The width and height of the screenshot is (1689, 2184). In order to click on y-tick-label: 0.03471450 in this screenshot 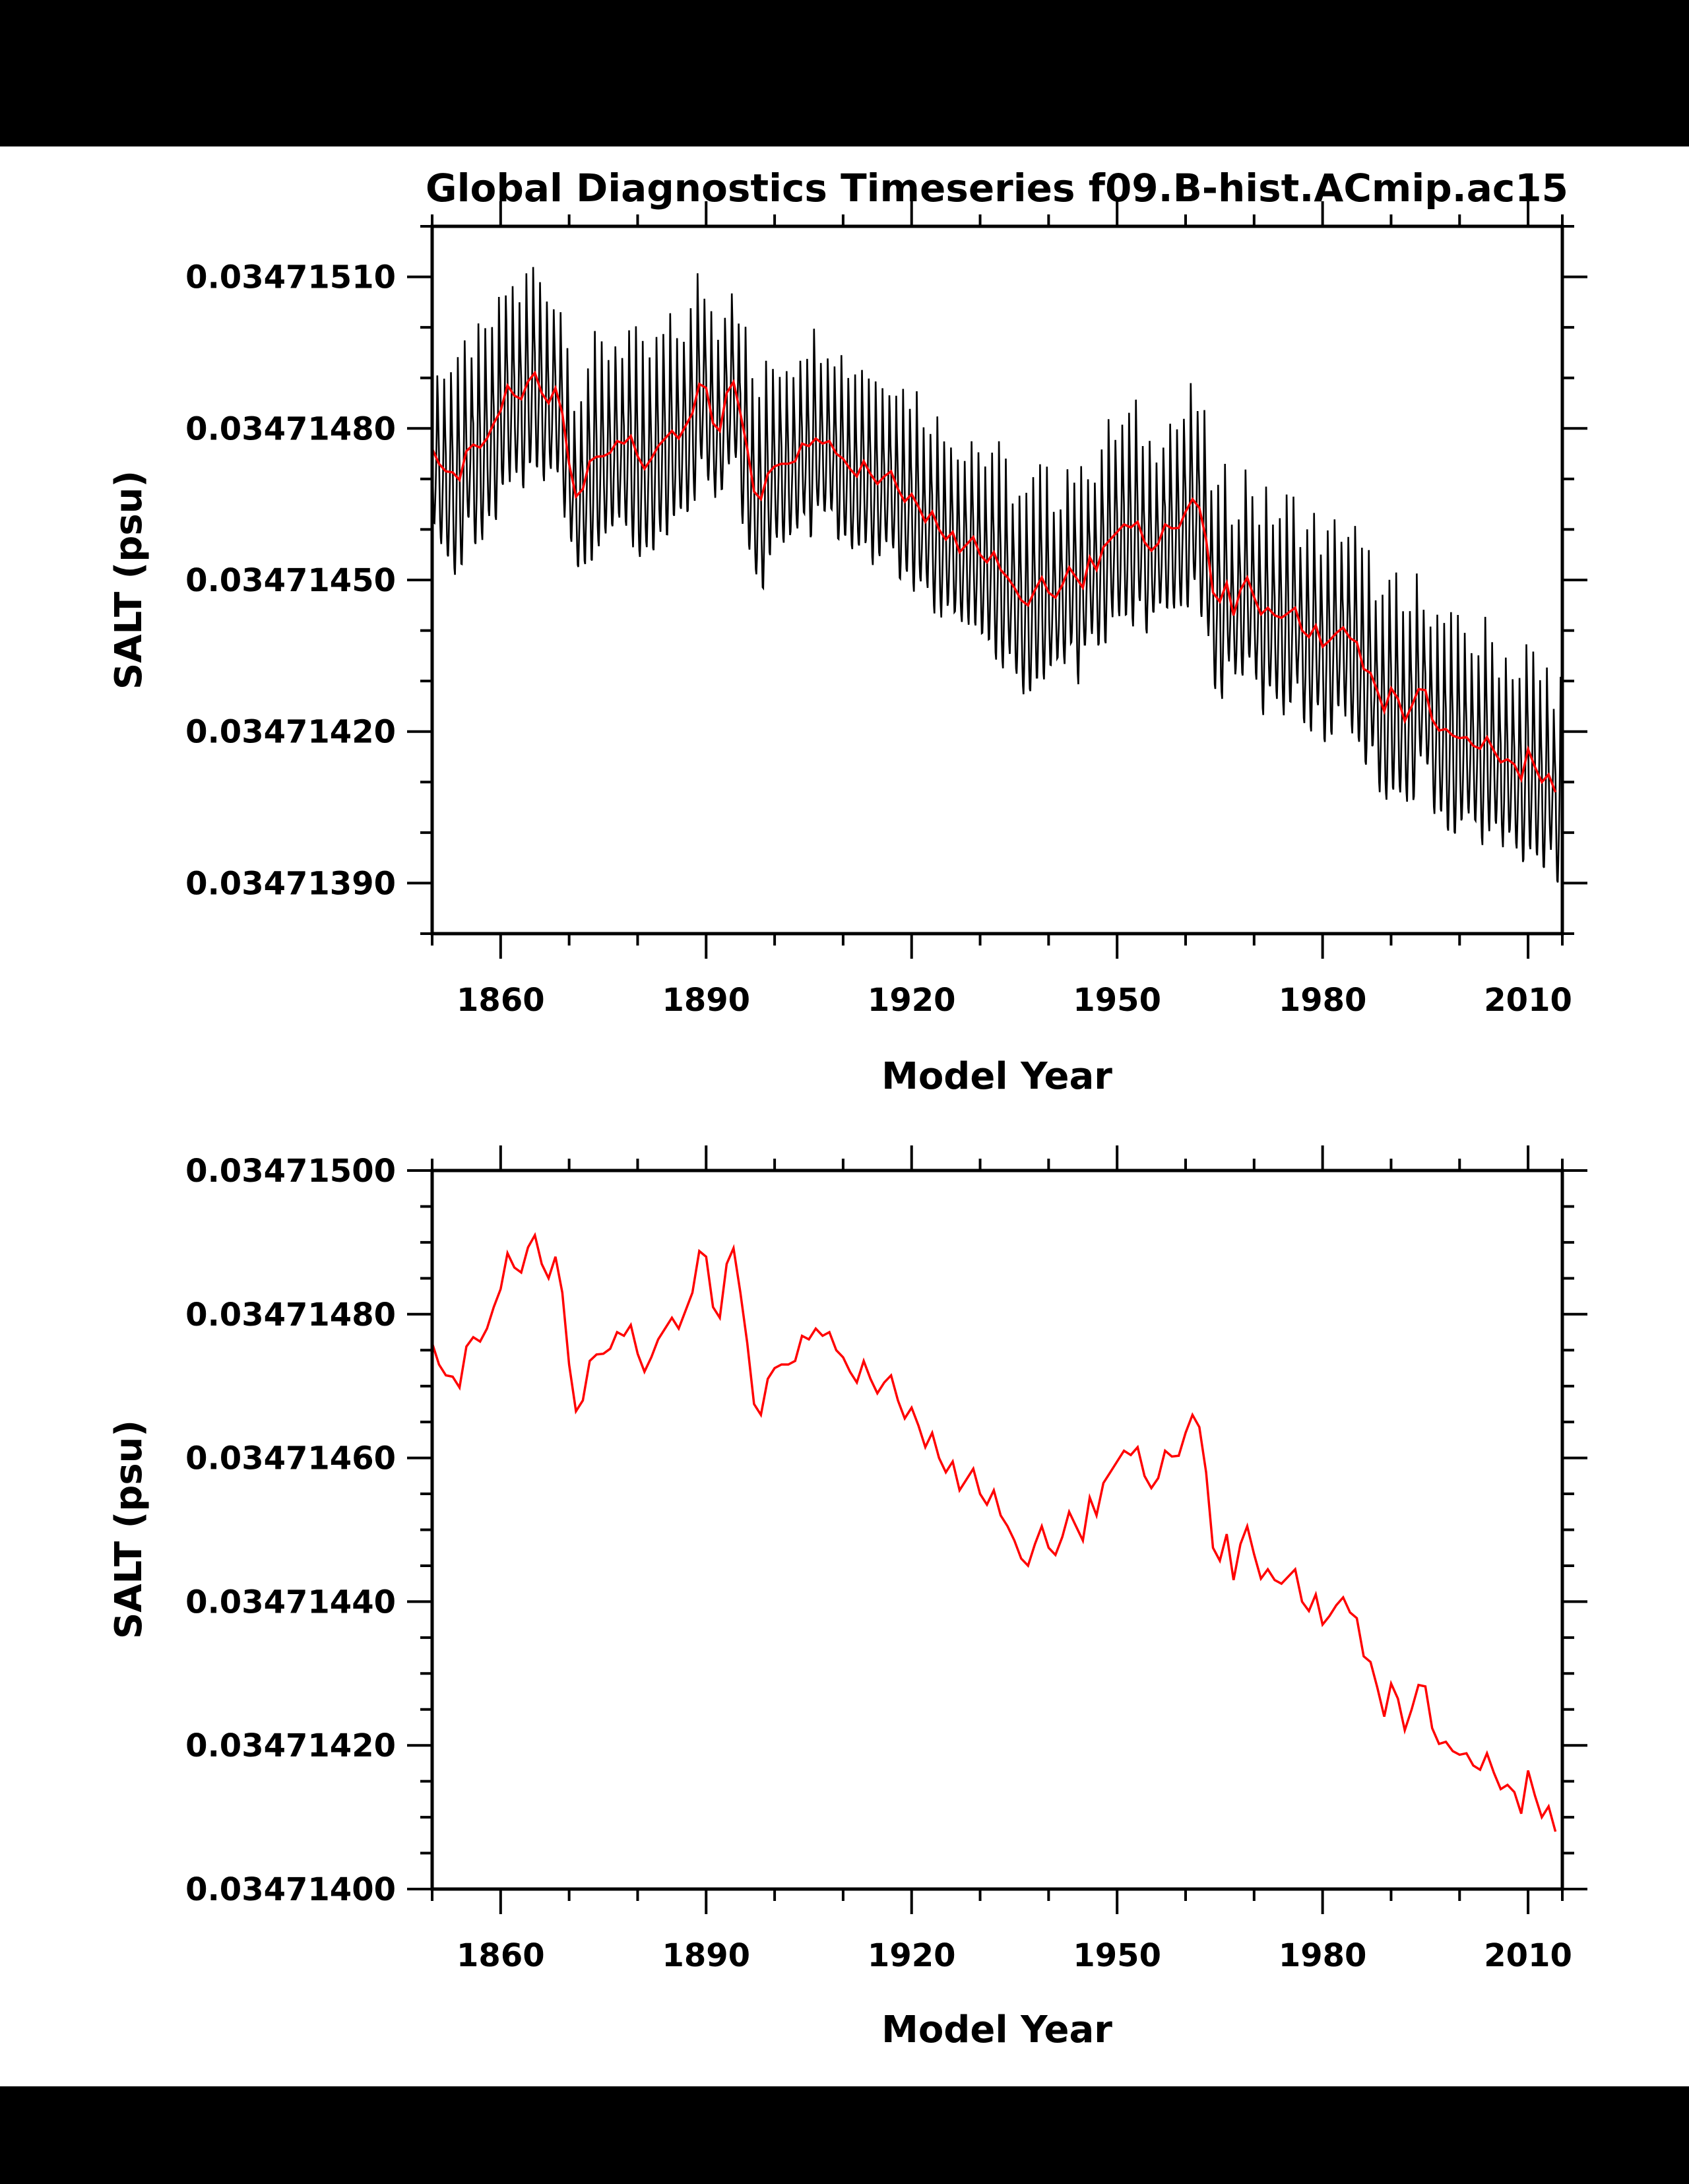, I will do `click(290, 580)`.